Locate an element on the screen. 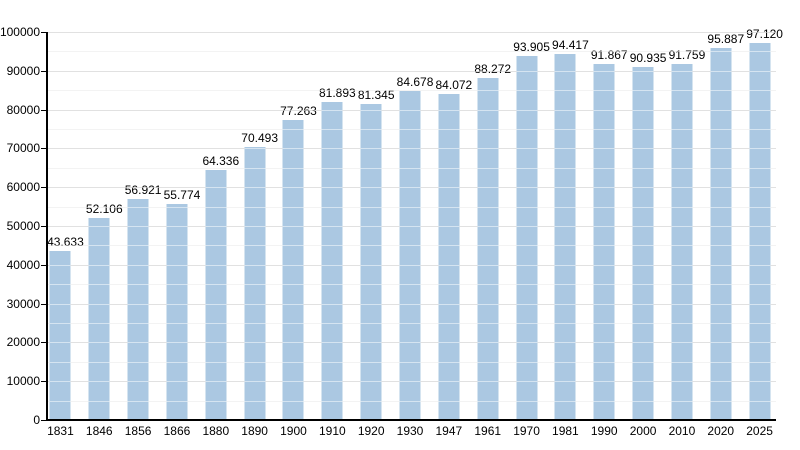  bar-slot: 77.263 is located at coordinates (295, 226).